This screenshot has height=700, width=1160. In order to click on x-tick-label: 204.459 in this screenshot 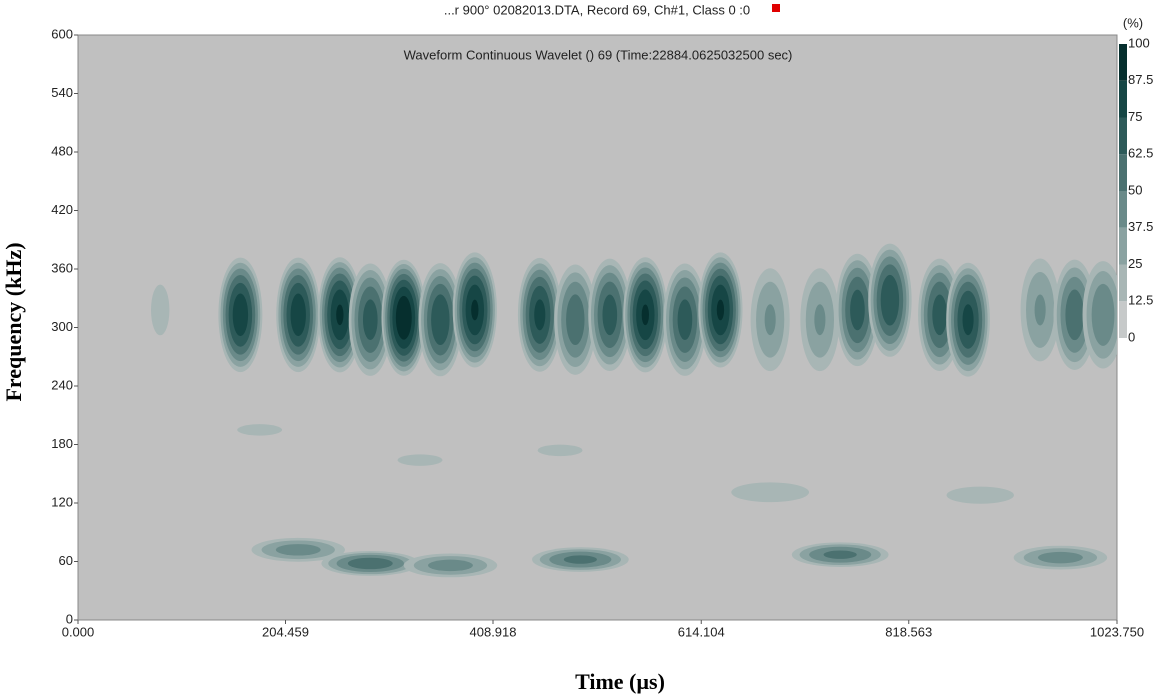, I will do `click(285, 631)`.